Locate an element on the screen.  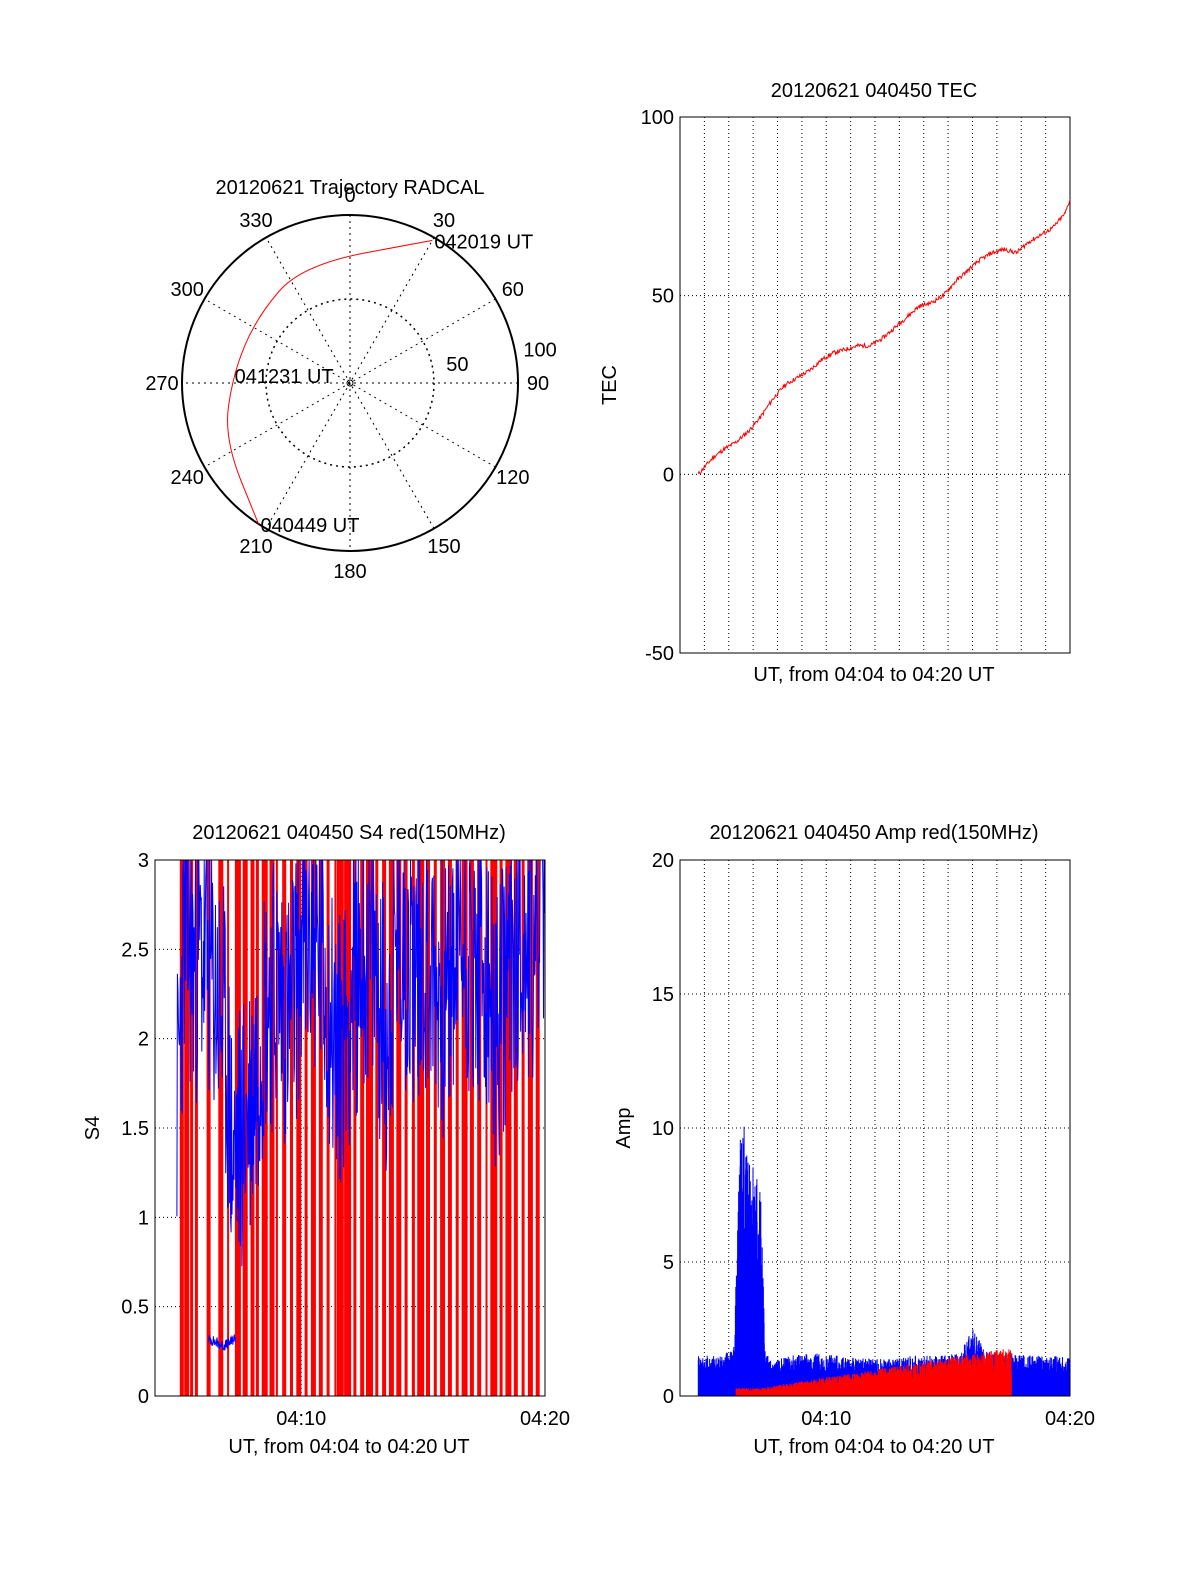
azimuth-labels: 0 30 60 90 120 150 180 210 240 270 300 330 is located at coordinates (347, 384).